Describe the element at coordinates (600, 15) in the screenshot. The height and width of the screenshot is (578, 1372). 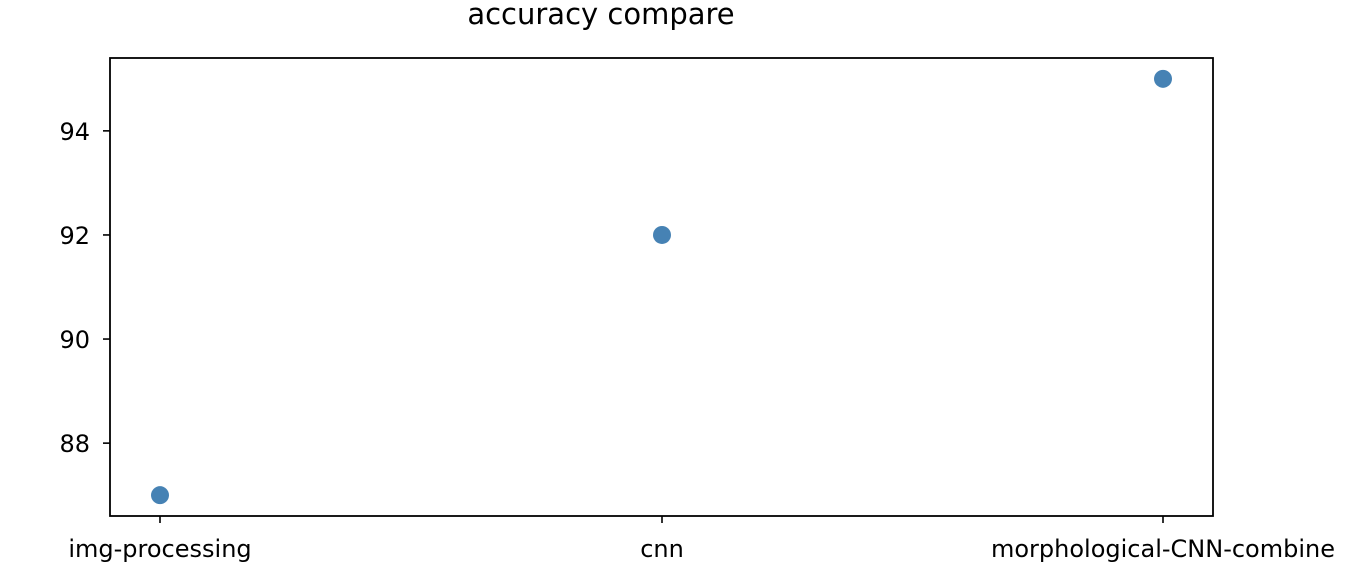
I see `chart-title: accuracy compare` at that location.